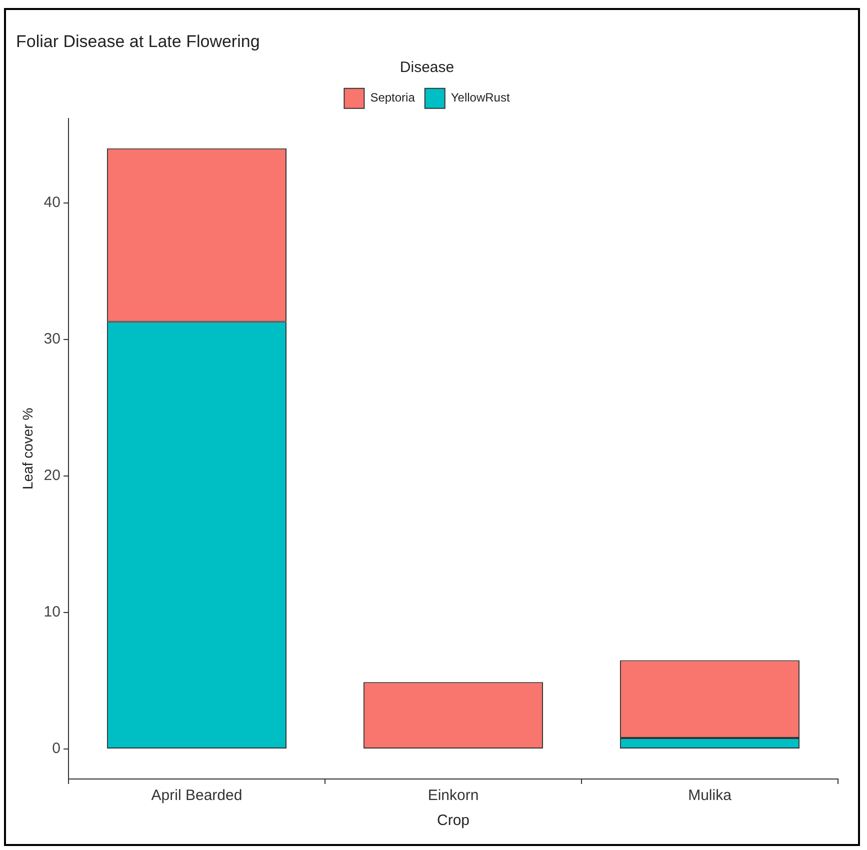  I want to click on y-tick-label: 10, so click(52, 612).